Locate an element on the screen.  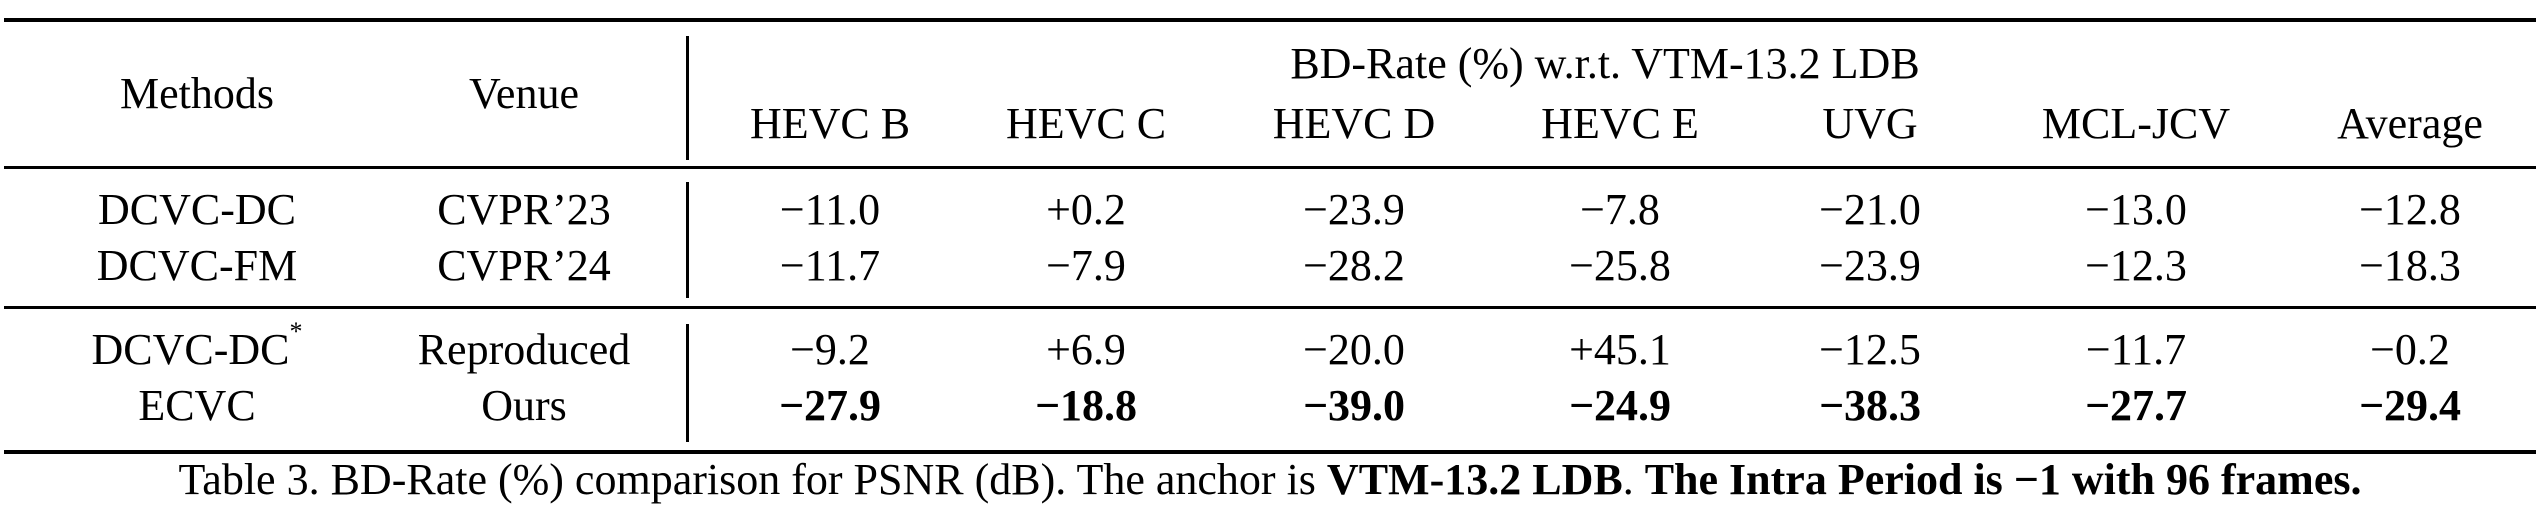
bd-rate-value: −20.0 is located at coordinates (1354, 349).